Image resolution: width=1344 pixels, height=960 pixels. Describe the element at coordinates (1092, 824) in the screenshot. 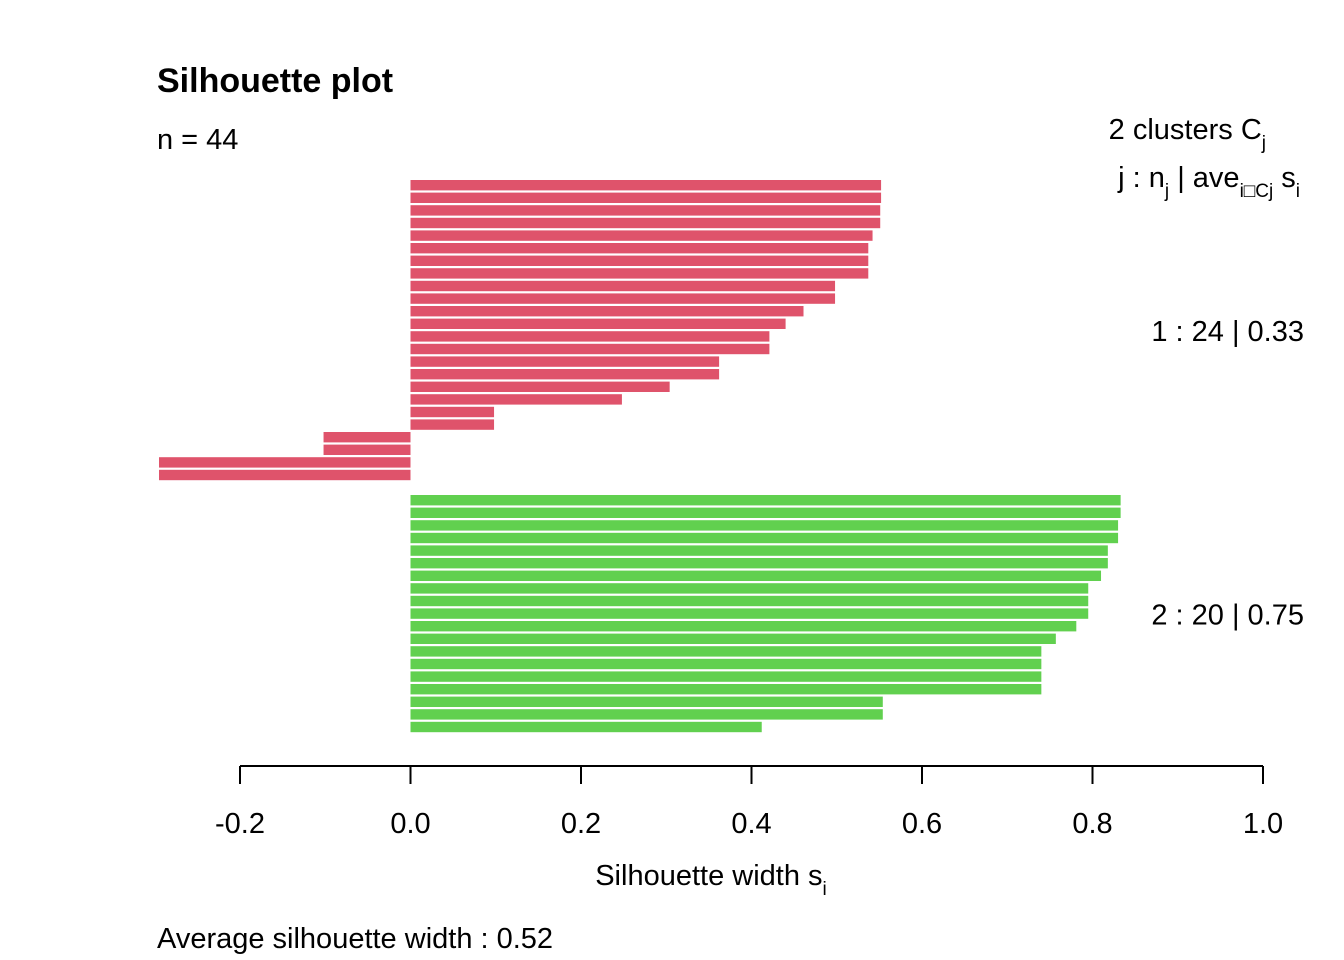

I see `x-tick-label: 0.8` at that location.